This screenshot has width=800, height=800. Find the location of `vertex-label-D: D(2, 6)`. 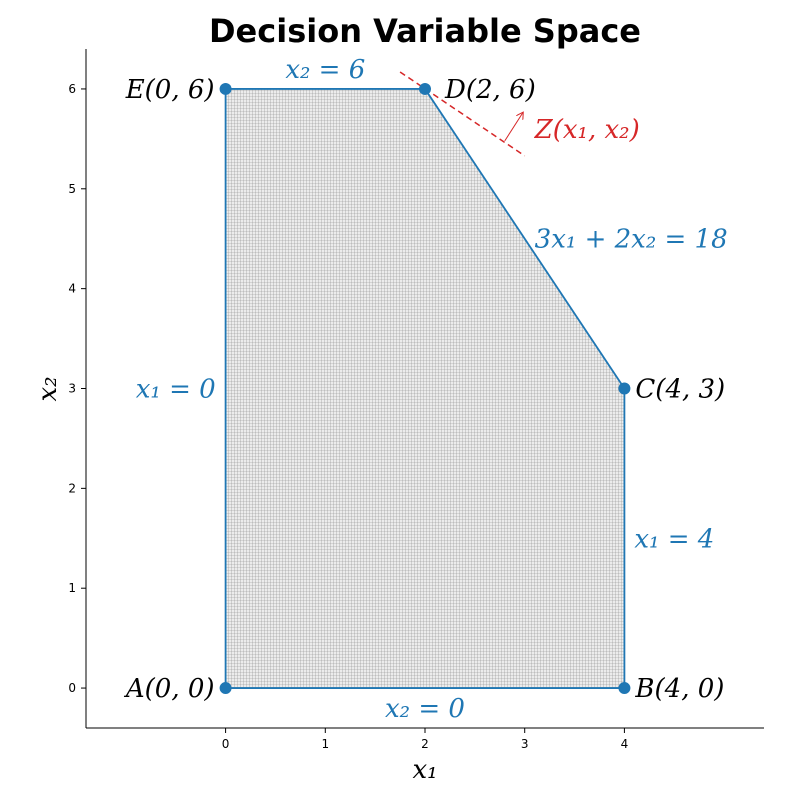

vertex-label-D: D(2, 6) is located at coordinates (490, 90).